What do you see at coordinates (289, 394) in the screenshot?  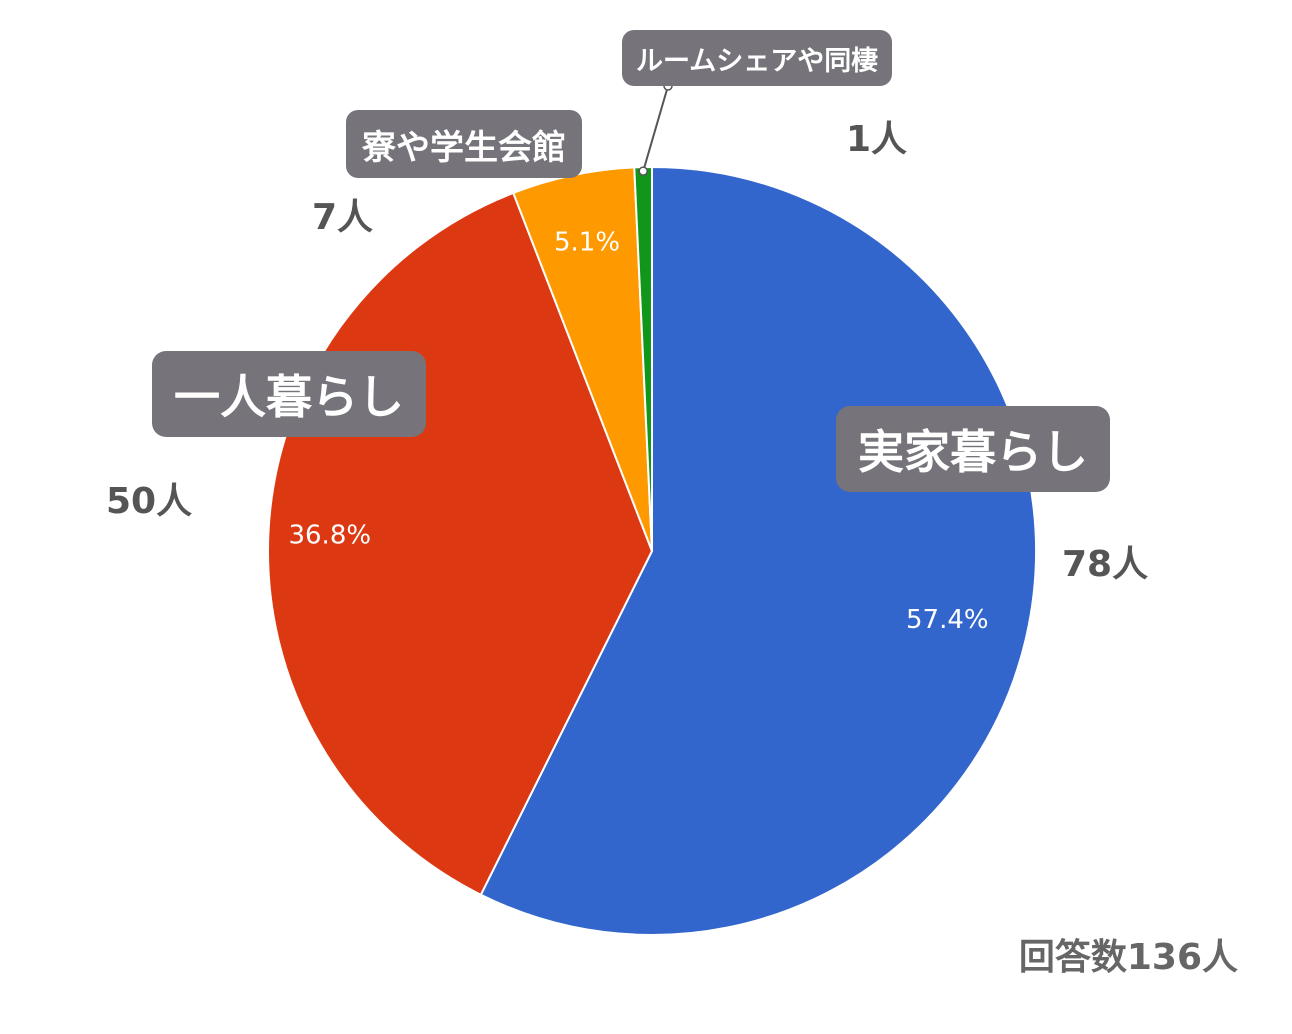 I see `label-hitori: 一人暮らし` at bounding box center [289, 394].